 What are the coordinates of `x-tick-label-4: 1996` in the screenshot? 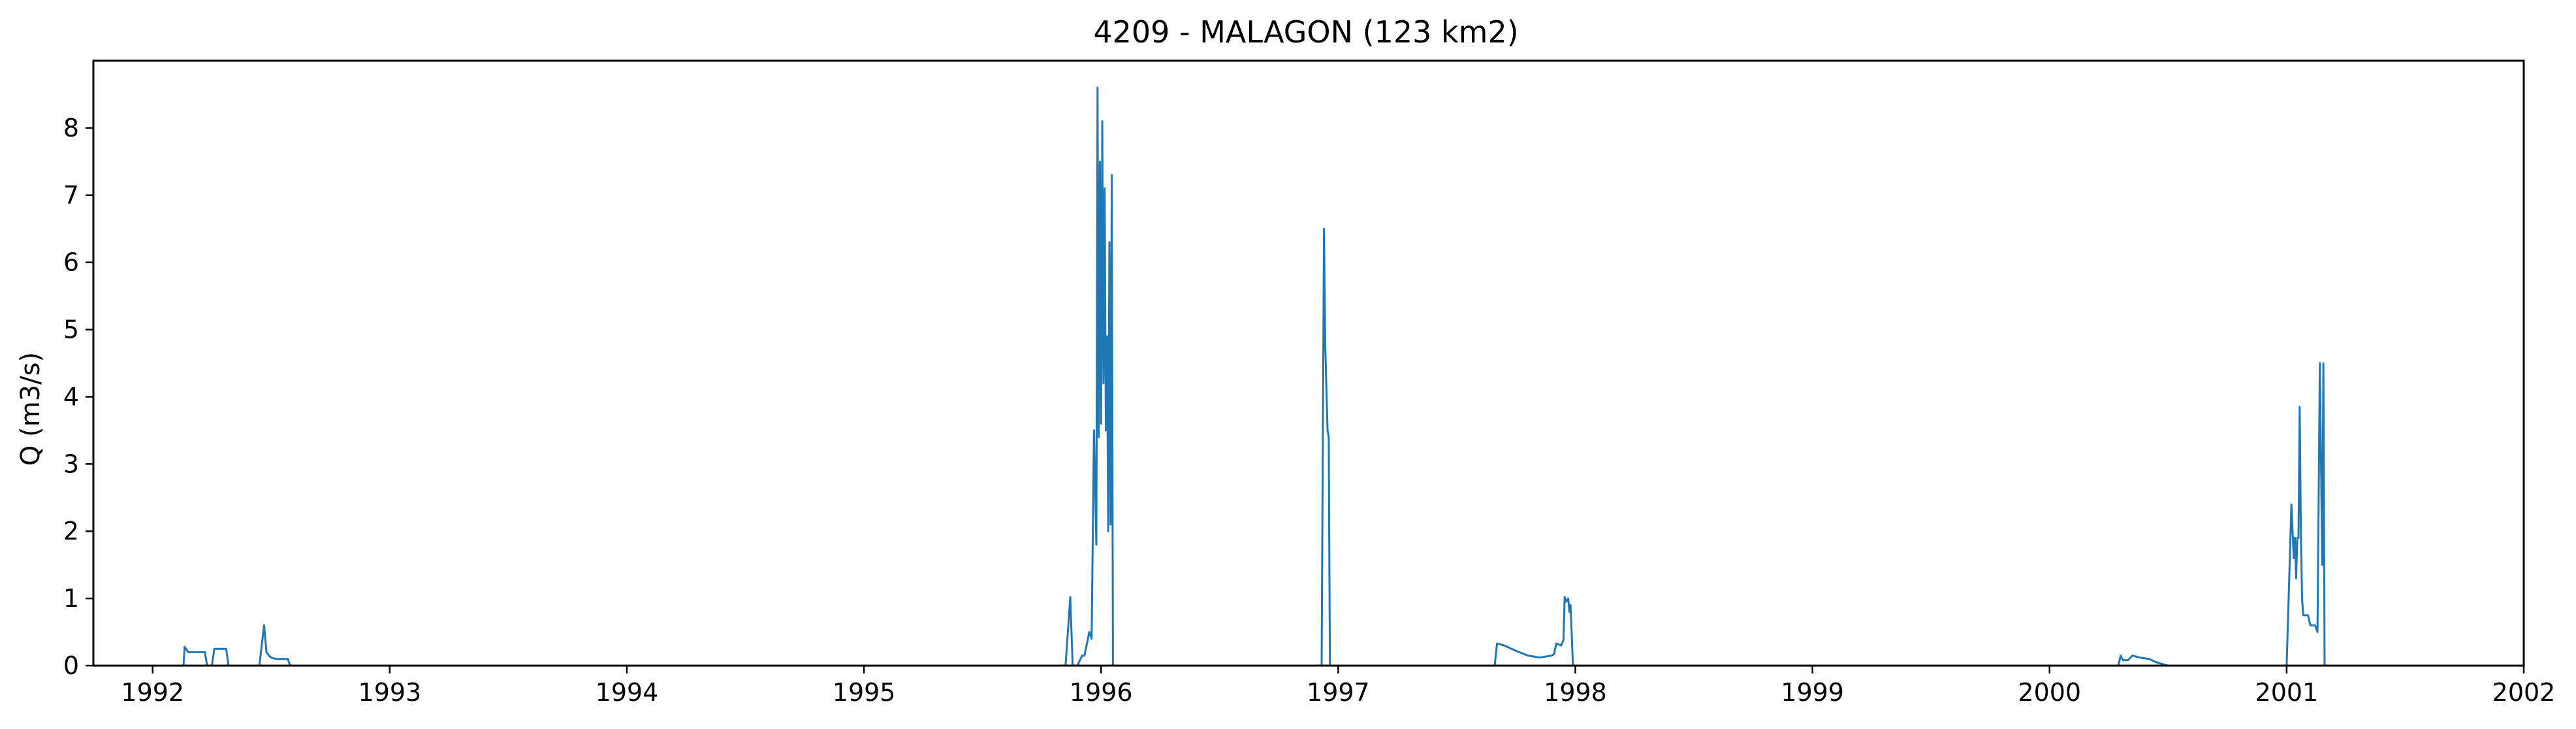 It's located at (1102, 692).